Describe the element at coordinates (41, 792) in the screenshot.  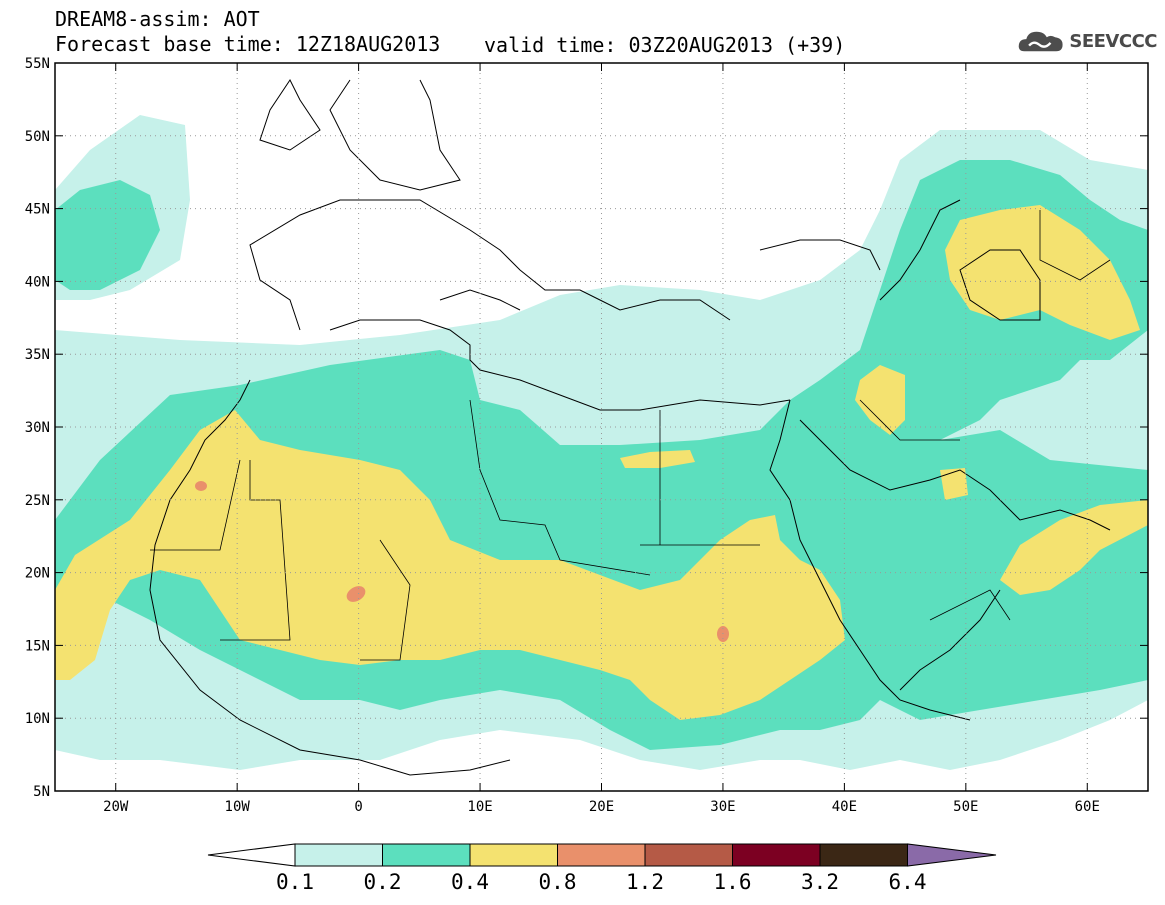
I see `lat-tick-label: 5N` at that location.